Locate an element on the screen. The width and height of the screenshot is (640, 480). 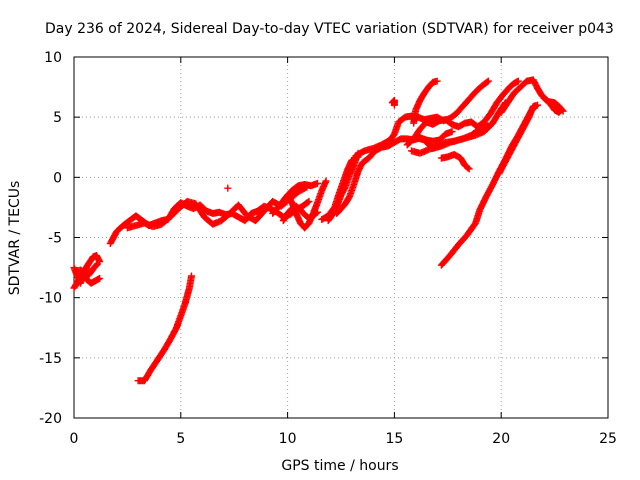
x-tick-label: 5 is located at coordinates (180, 439).